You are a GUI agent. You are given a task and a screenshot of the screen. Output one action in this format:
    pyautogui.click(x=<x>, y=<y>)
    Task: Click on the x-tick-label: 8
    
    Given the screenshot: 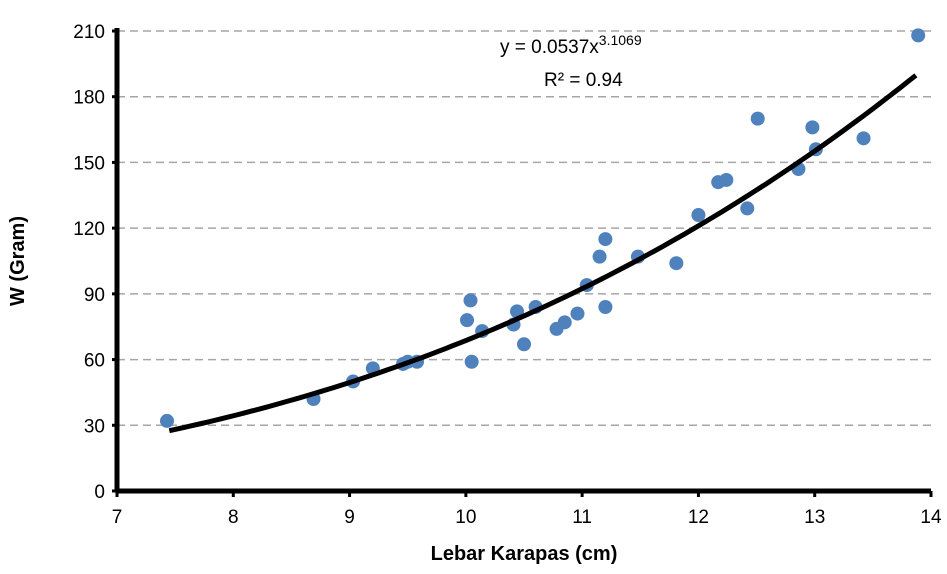 What is the action you would take?
    pyautogui.click(x=233, y=517)
    